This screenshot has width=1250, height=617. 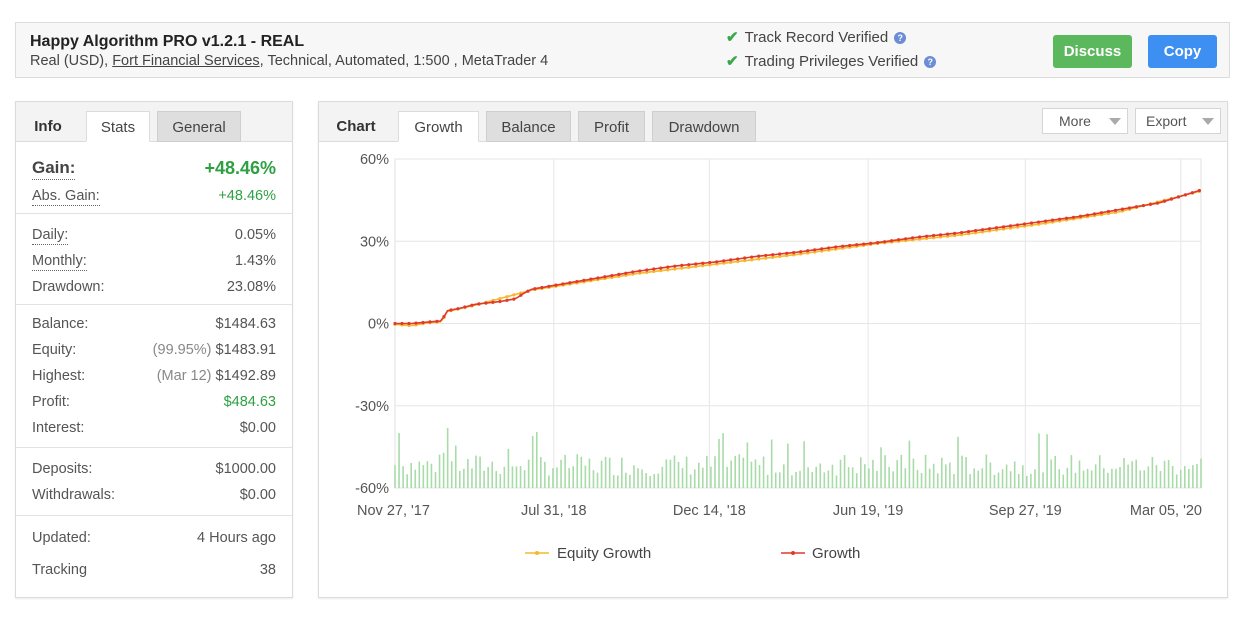 What do you see at coordinates (48, 126) in the screenshot?
I see `tab-info: Info` at bounding box center [48, 126].